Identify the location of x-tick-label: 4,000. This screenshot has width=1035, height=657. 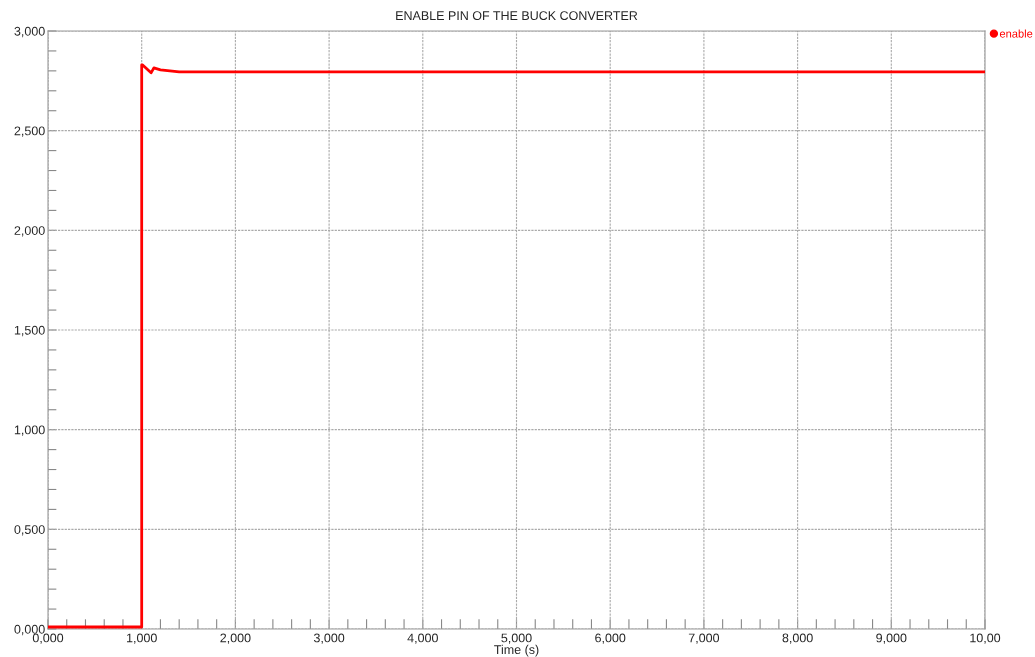
(422, 638).